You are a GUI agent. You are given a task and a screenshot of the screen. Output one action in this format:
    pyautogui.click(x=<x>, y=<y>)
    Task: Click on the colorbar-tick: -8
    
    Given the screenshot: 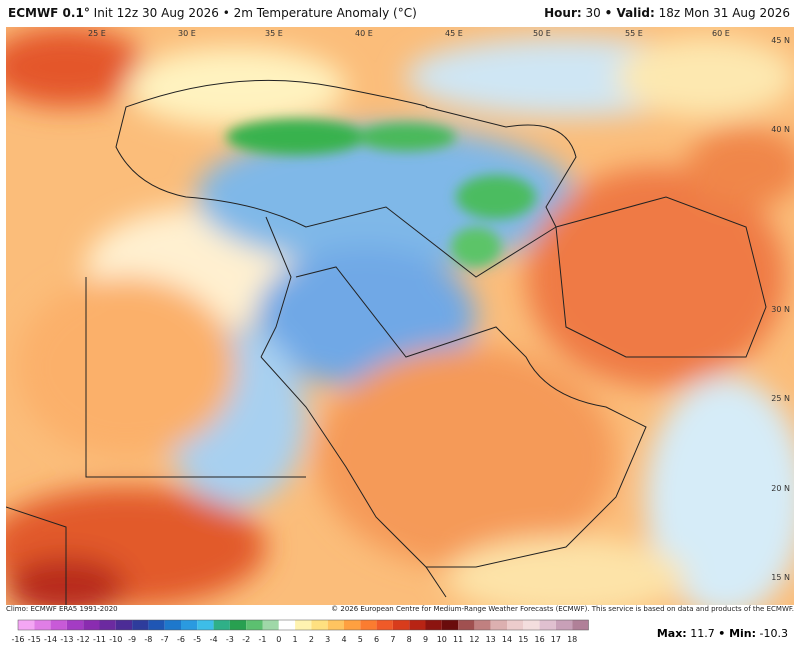 What is the action you would take?
    pyautogui.click(x=148, y=639)
    